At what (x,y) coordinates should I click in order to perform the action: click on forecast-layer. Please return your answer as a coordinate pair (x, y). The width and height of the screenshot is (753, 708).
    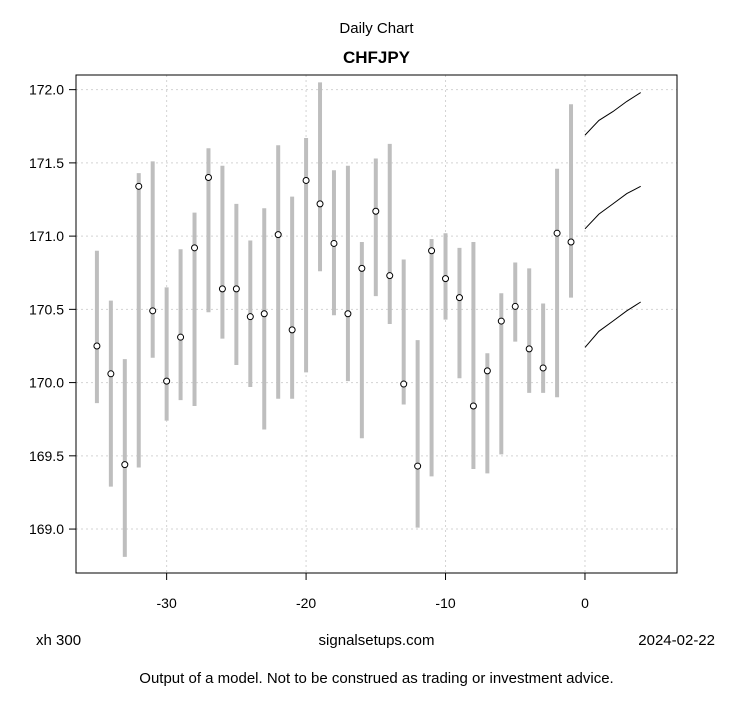
    Looking at the image, I should click on (612, 220).